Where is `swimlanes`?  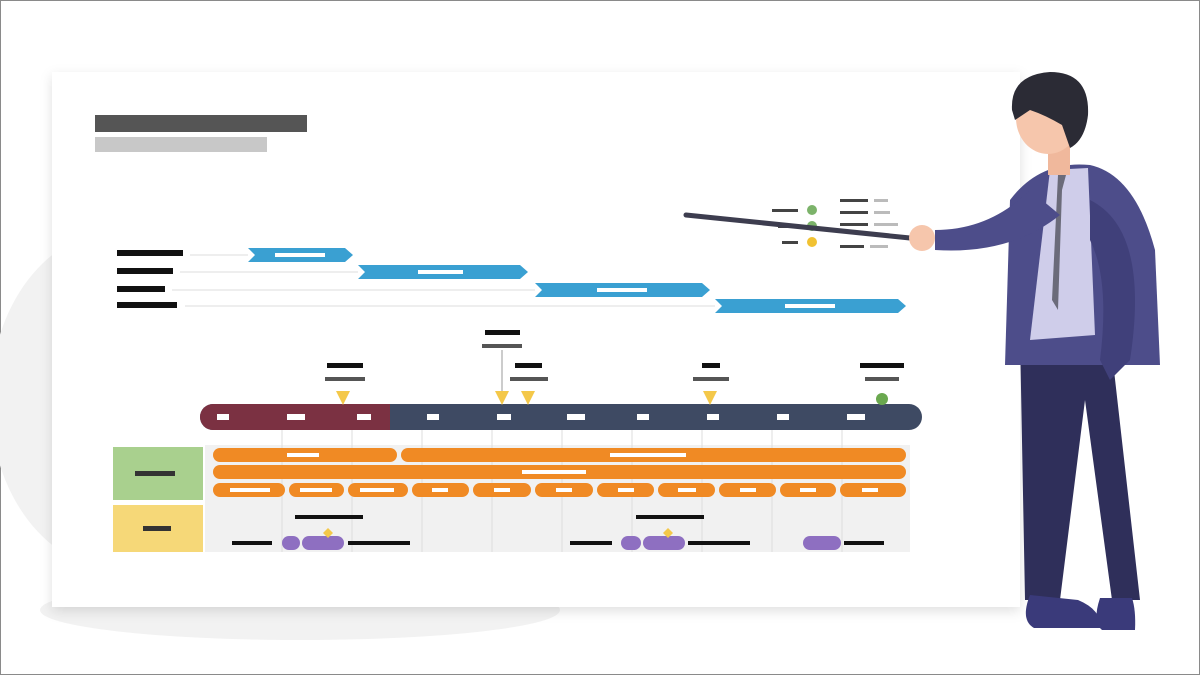
swimlanes is located at coordinates (511, 491).